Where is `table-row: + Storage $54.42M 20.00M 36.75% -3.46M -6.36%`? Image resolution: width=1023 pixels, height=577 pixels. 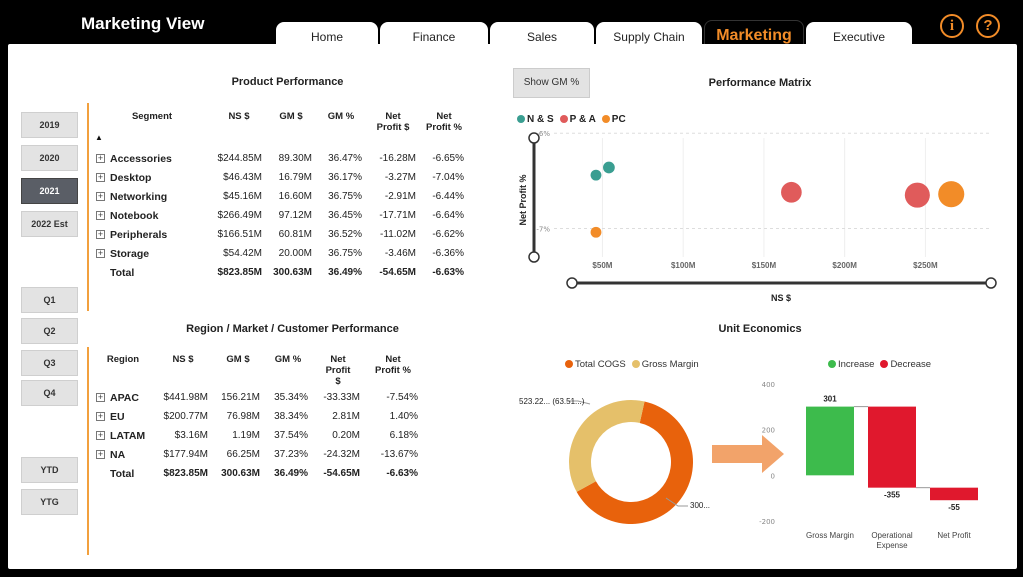 table-row: + Storage $54.42M 20.00M 36.75% -3.46M -6.36% is located at coordinates (280, 253).